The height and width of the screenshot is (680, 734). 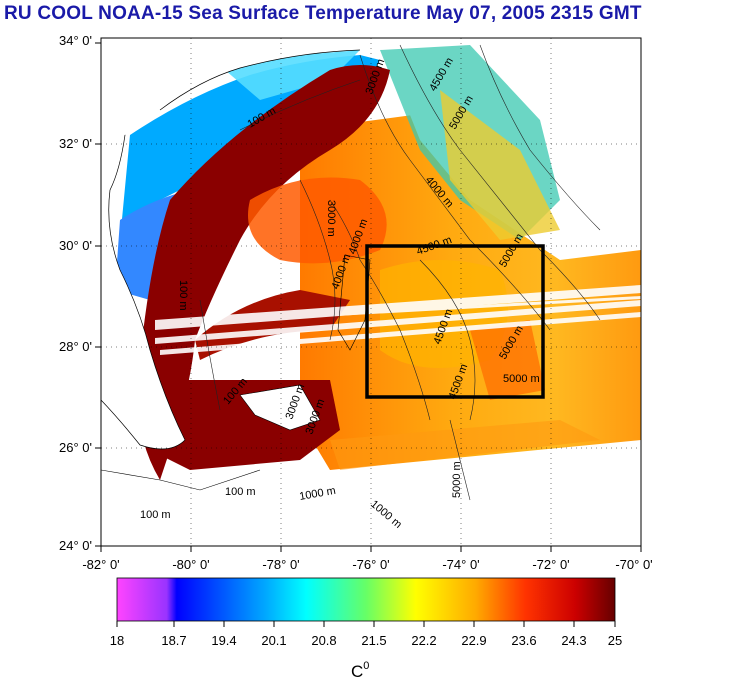 What do you see at coordinates (331, 218) in the screenshot?
I see `contour-label: 3000 m` at bounding box center [331, 218].